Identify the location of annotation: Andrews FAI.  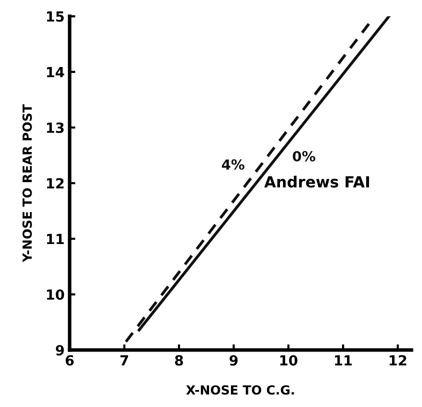
(317, 182).